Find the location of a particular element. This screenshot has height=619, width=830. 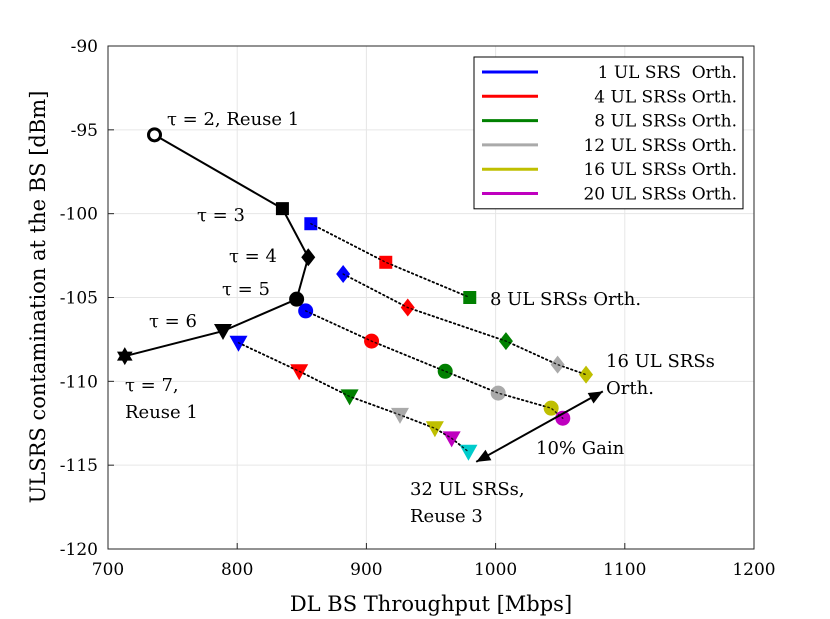

y-axis-label: ULSRS contamination at the BS [dBm] is located at coordinates (38, 297).